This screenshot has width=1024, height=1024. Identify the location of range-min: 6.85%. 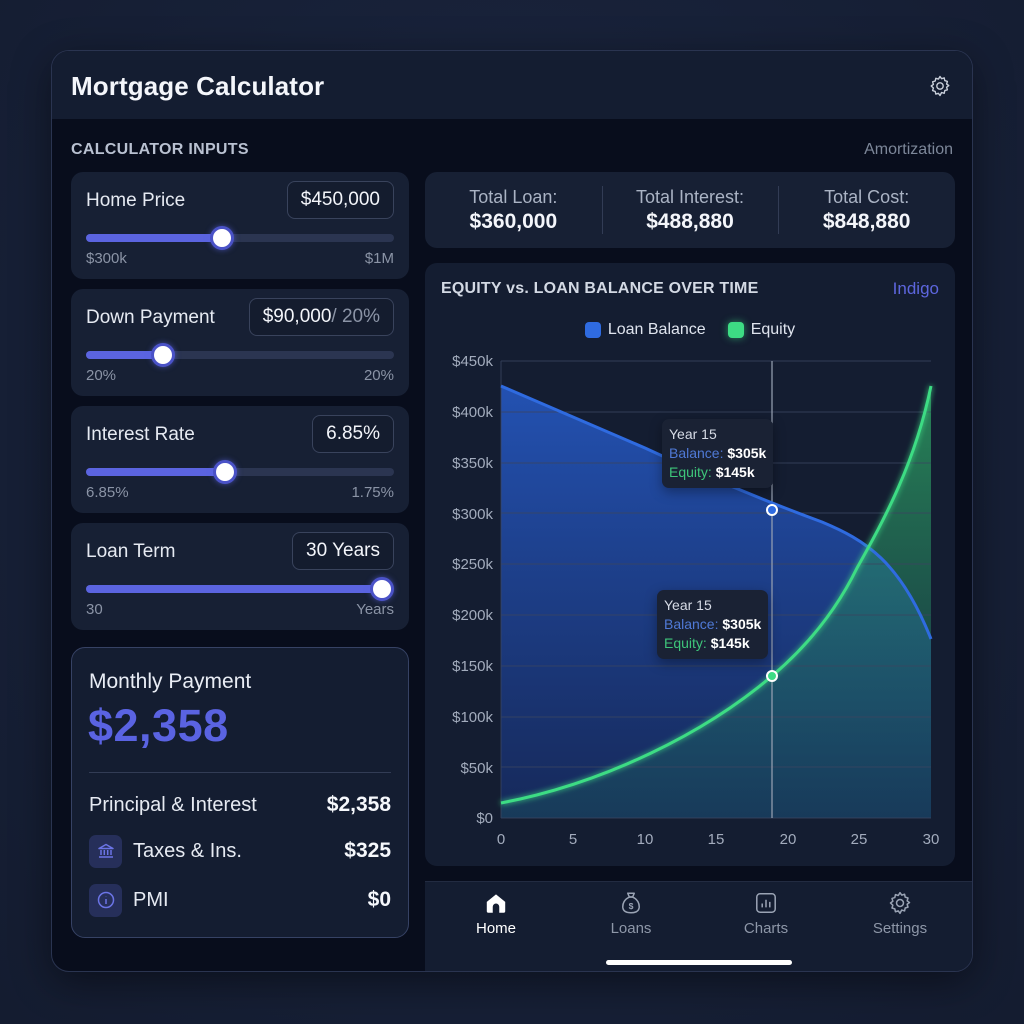
(107, 492).